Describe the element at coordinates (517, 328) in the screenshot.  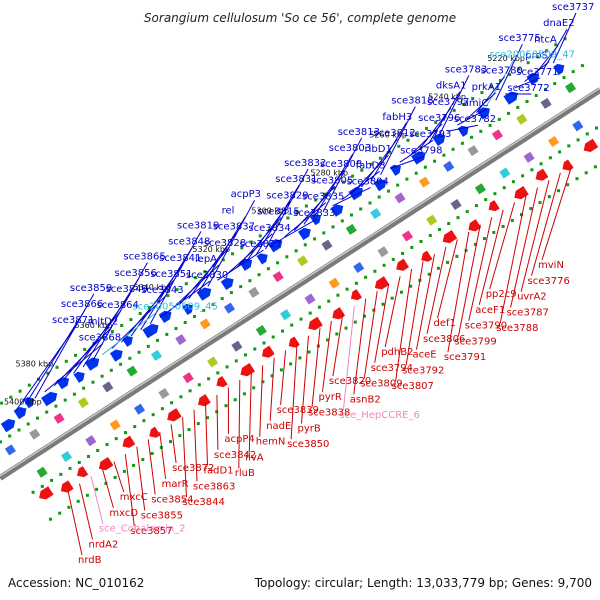
I see `reverse-gene-label: sce3788` at that location.